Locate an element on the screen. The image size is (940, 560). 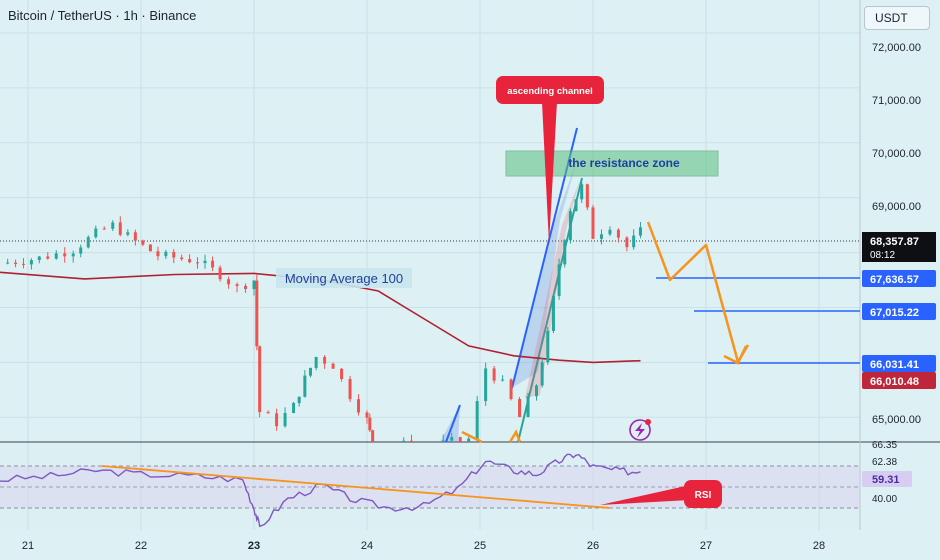
current-price-countdown: 08:12 is located at coordinates (882, 255).